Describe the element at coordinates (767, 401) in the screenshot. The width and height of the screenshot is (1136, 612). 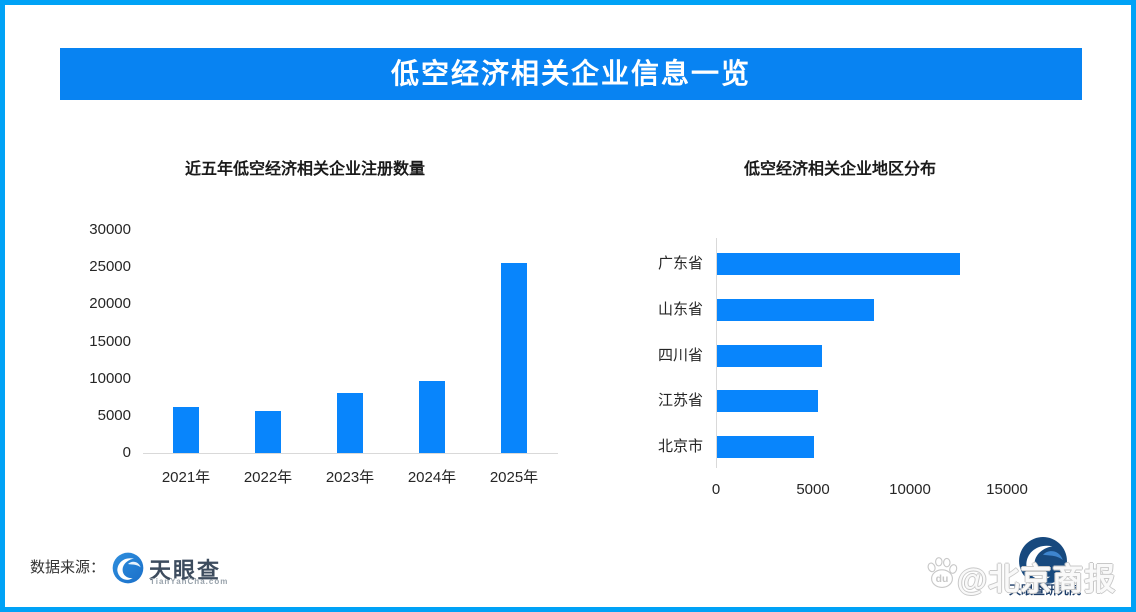
I see `bar-江苏省` at that location.